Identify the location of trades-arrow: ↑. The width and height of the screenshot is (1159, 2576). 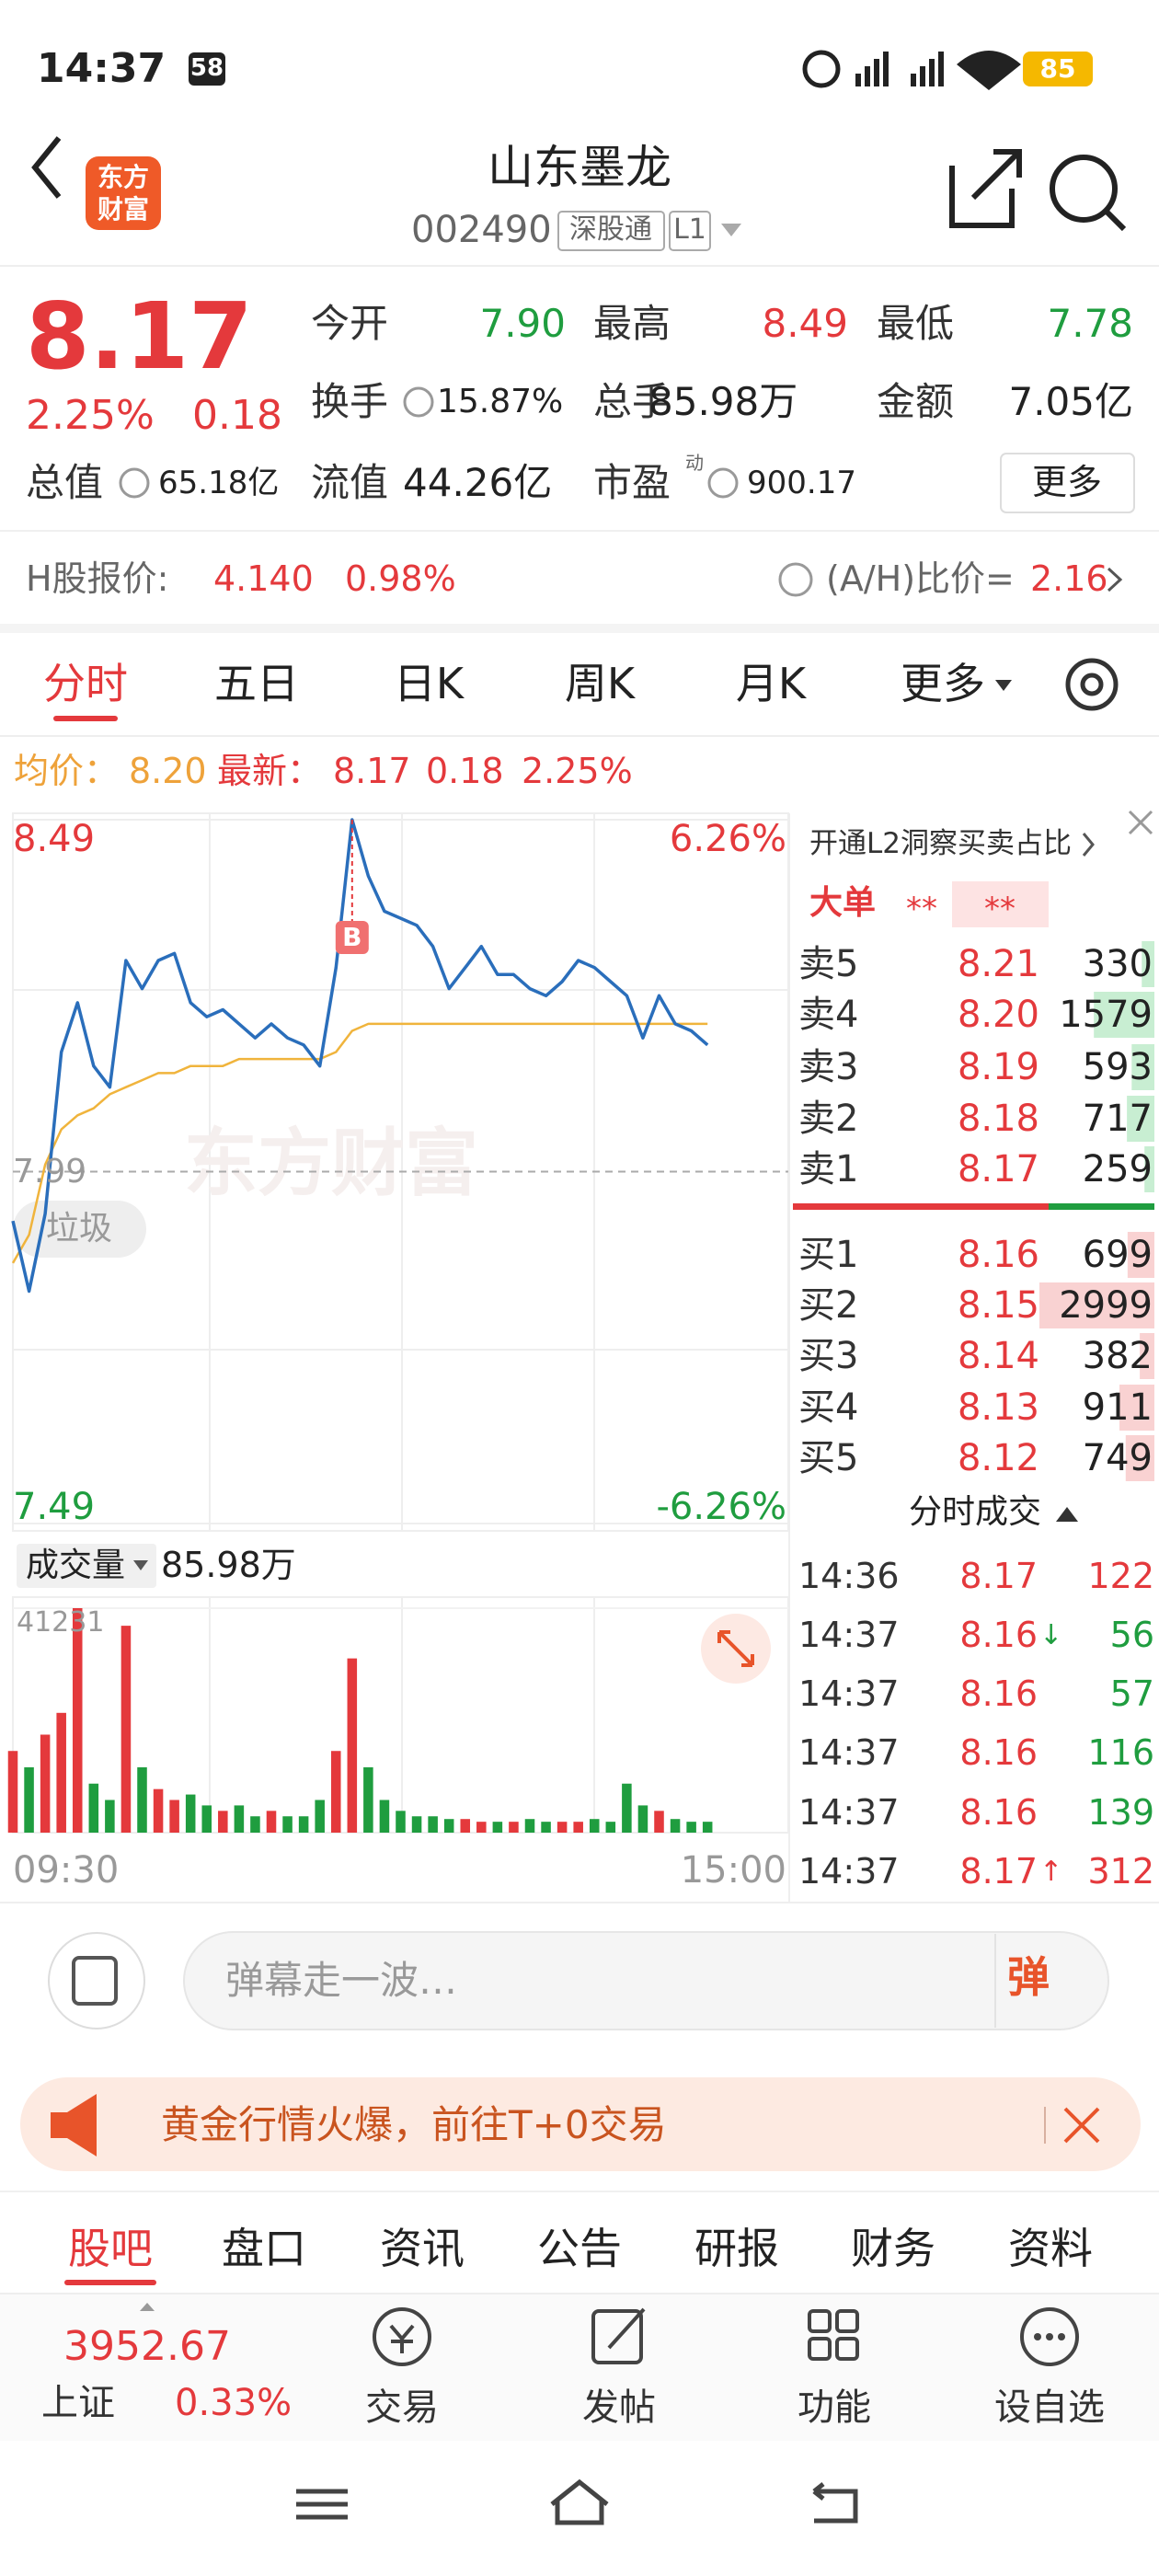
(1051, 1872).